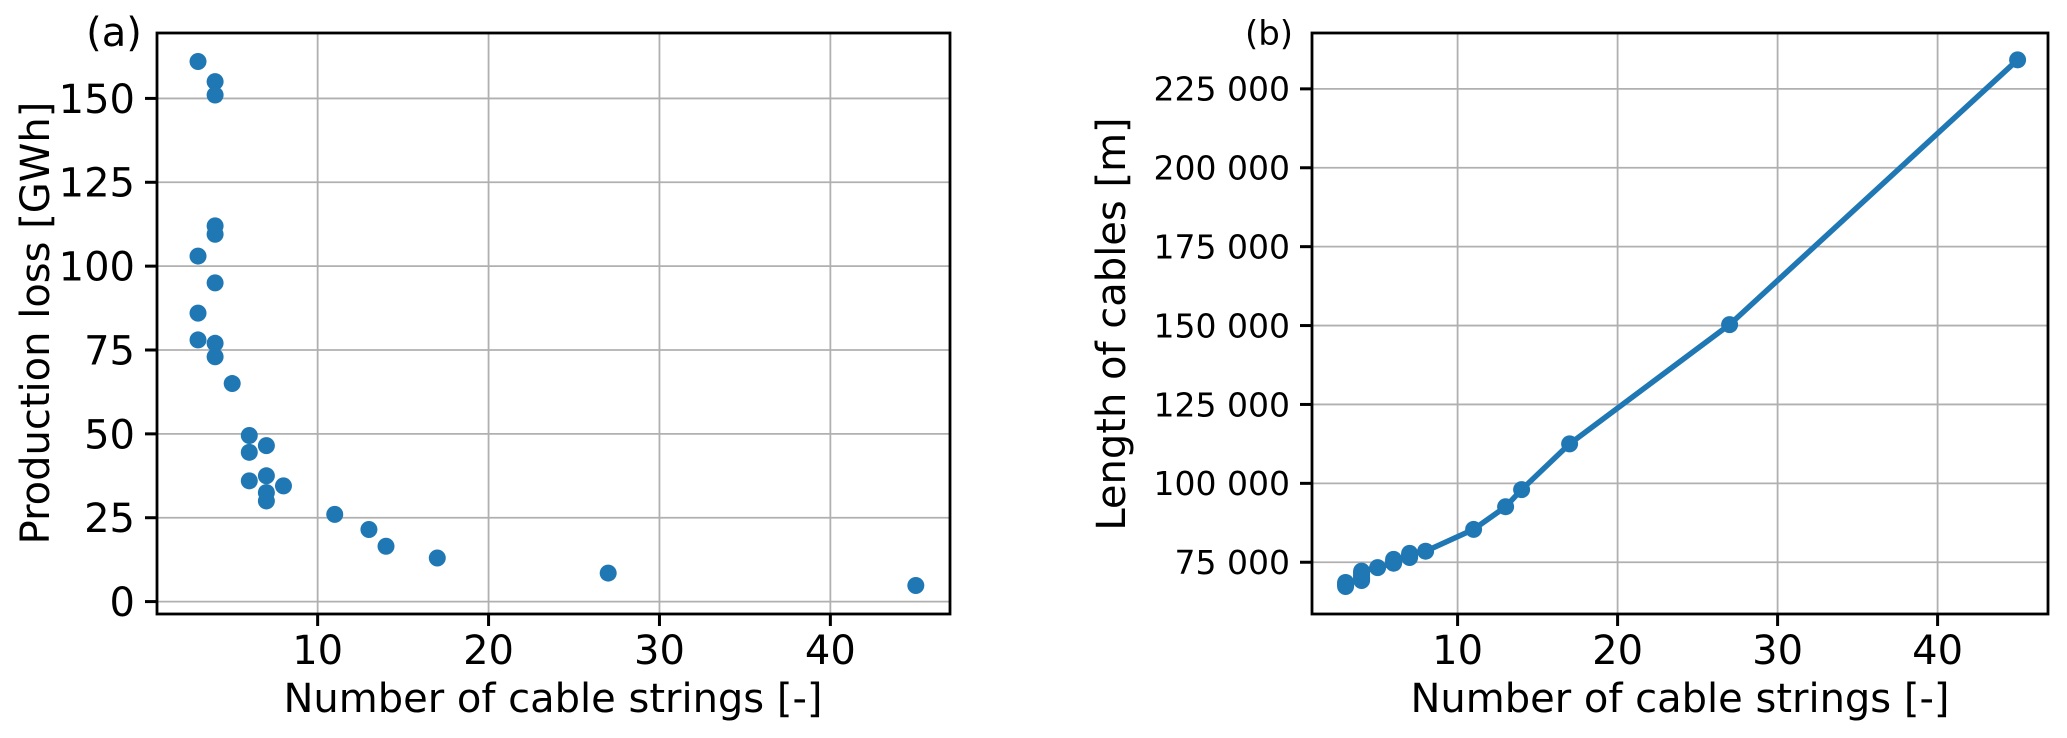 The width and height of the screenshot is (2067, 738). I want to click on y-tick-label: 50, so click(109, 435).